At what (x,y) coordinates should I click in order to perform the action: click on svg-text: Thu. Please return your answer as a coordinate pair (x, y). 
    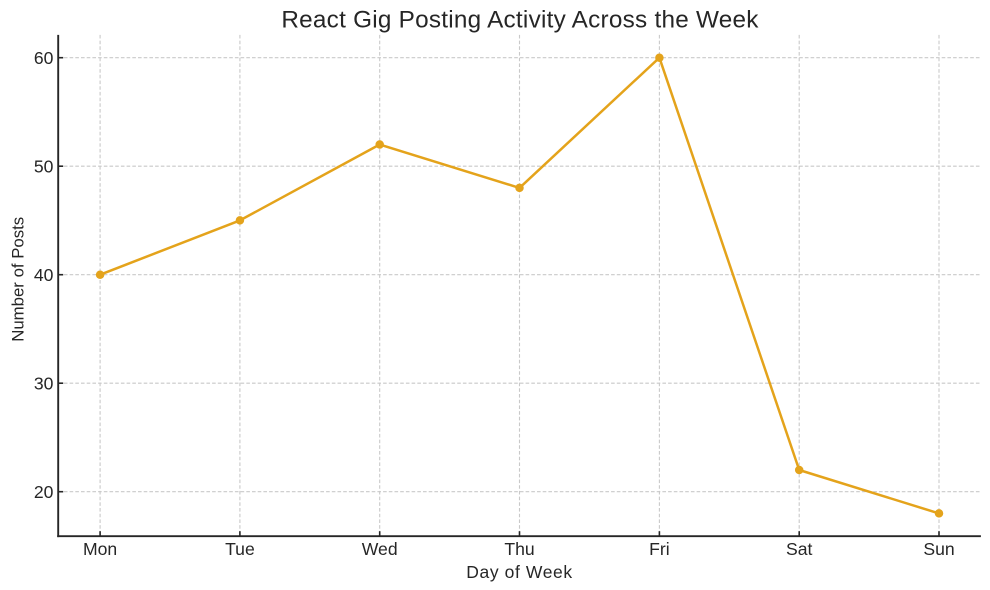
    Looking at the image, I should click on (519, 549).